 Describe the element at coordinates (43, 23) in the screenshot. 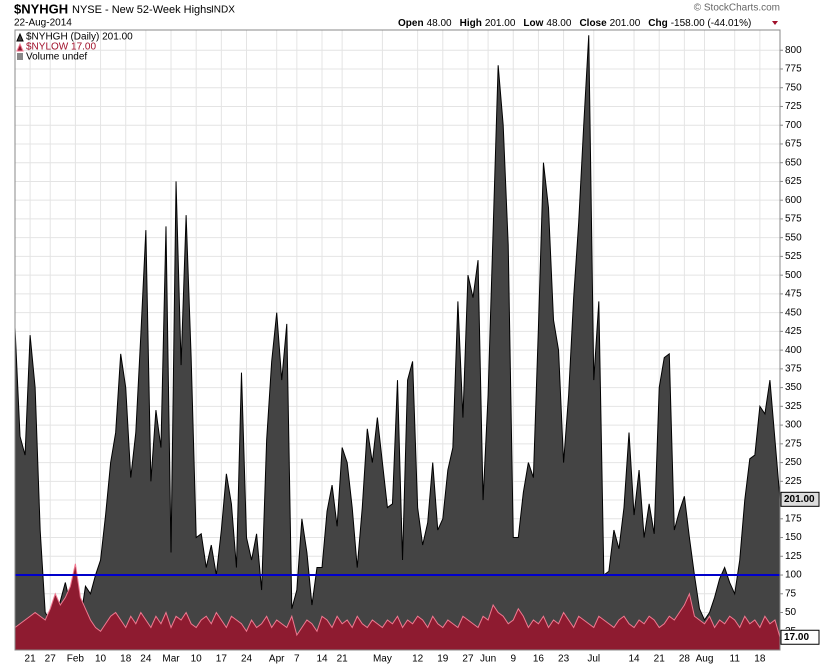

I see `date: 22-Aug-2014` at that location.